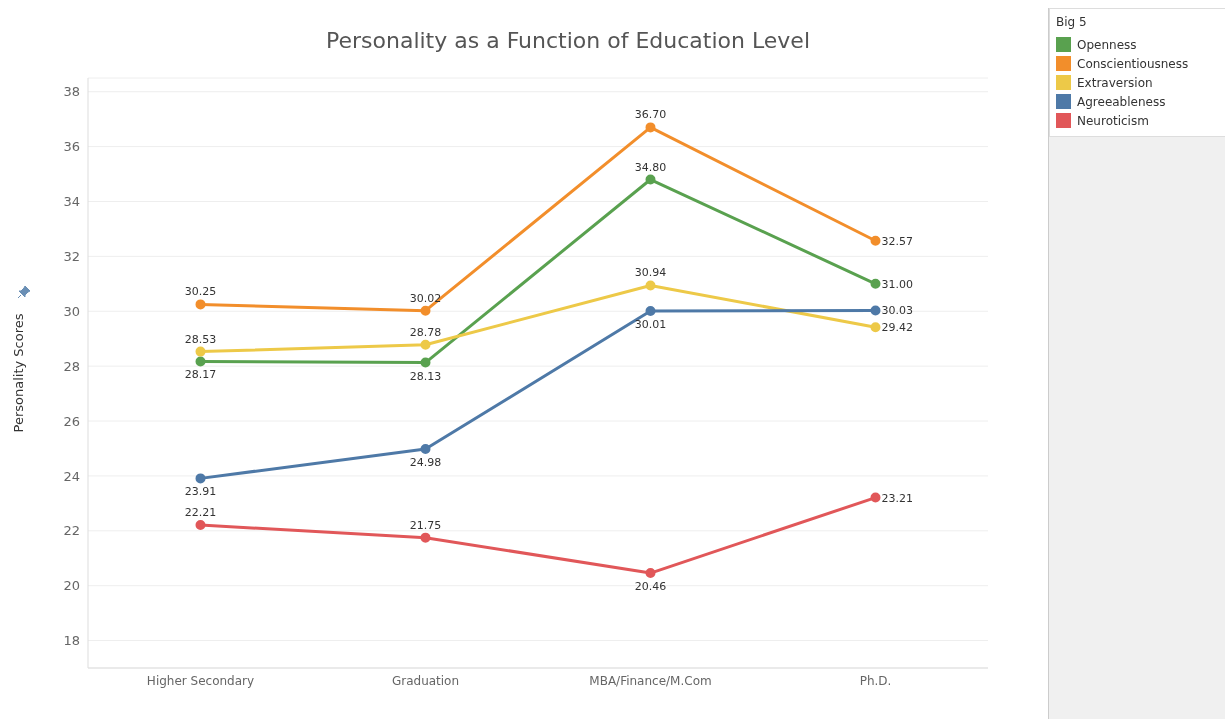 The height and width of the screenshot is (719, 1225). What do you see at coordinates (1072, 22) in the screenshot?
I see `legend-title: Big 5` at bounding box center [1072, 22].